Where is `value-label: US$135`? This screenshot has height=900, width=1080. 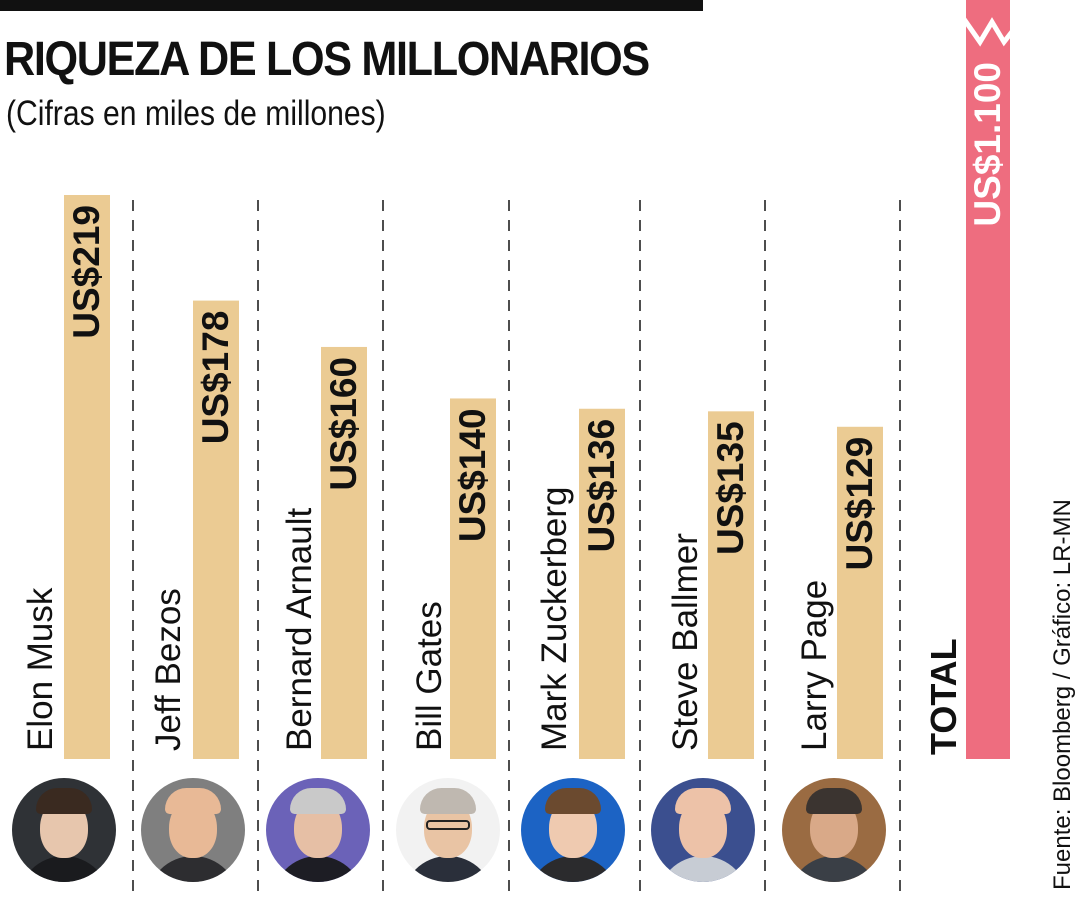 value-label: US$135 is located at coordinates (730, 488).